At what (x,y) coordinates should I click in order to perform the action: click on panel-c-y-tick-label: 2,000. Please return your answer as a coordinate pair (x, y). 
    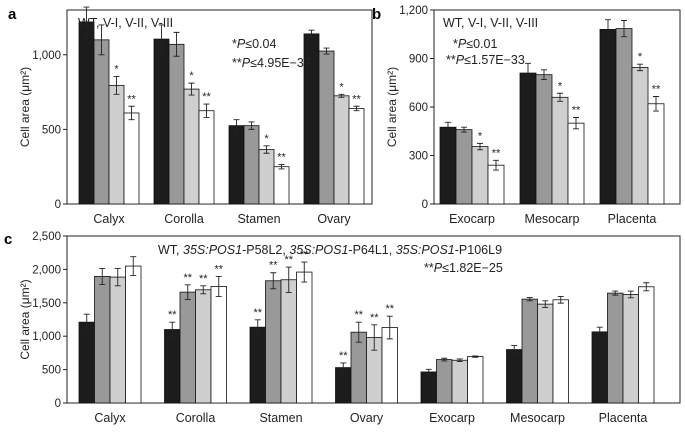
    Looking at the image, I should click on (46, 270).